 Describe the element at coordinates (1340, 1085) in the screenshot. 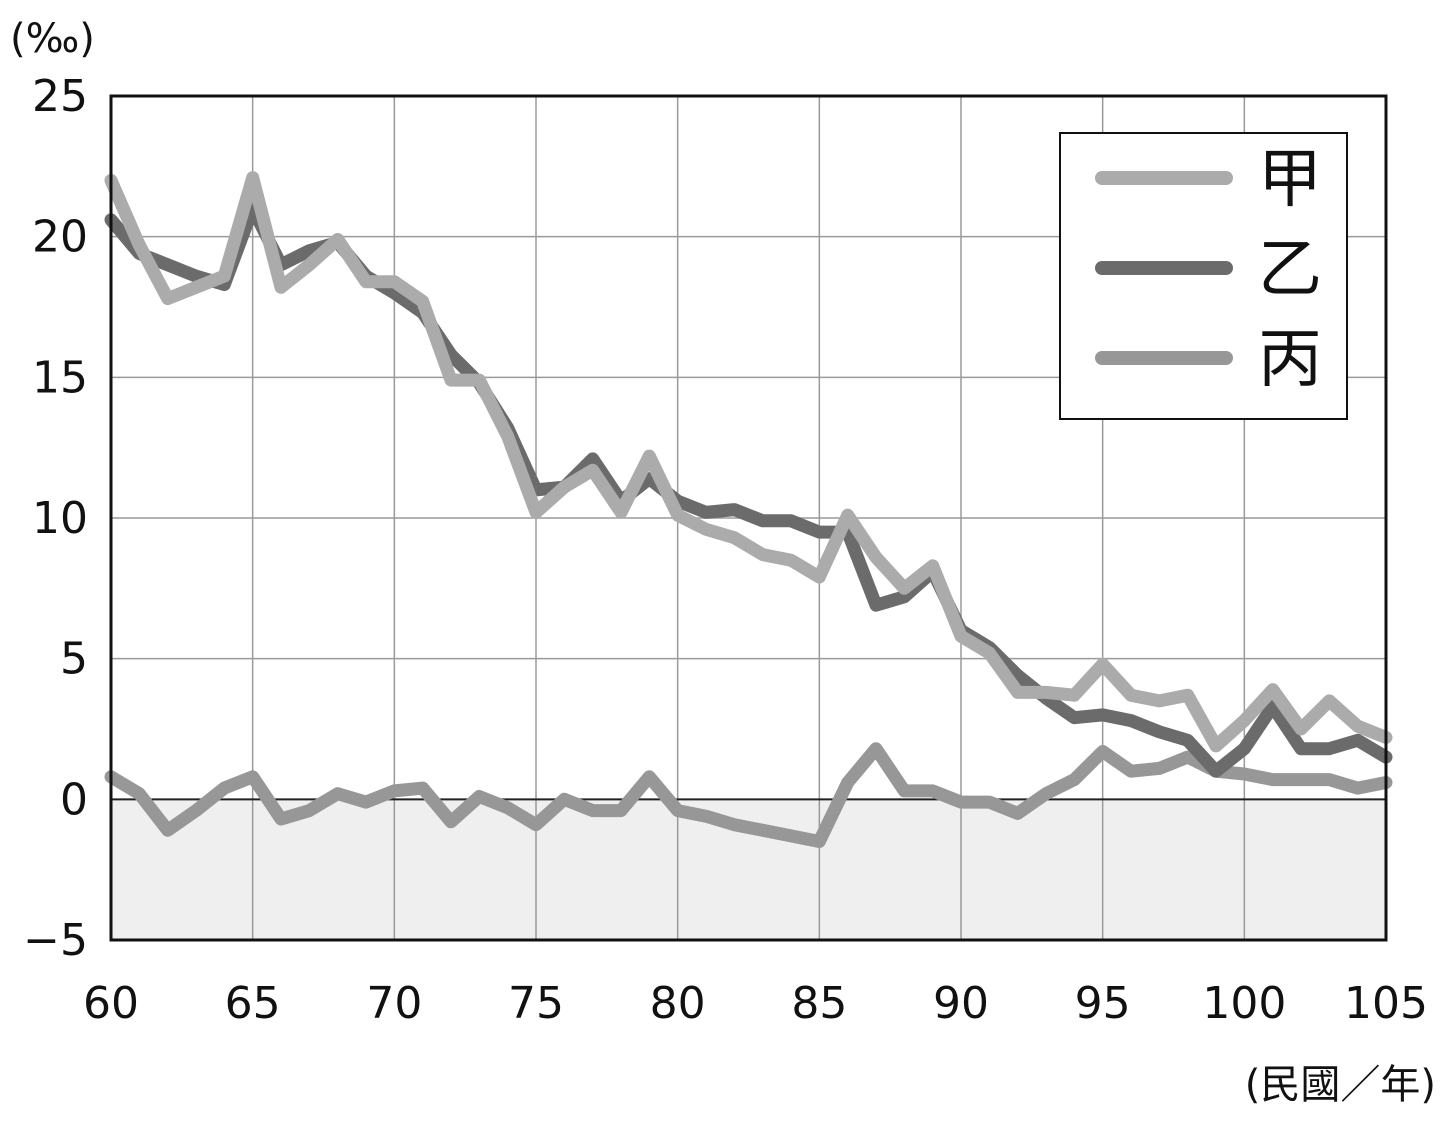

I see `x-axis-unit: (民國／年)` at that location.